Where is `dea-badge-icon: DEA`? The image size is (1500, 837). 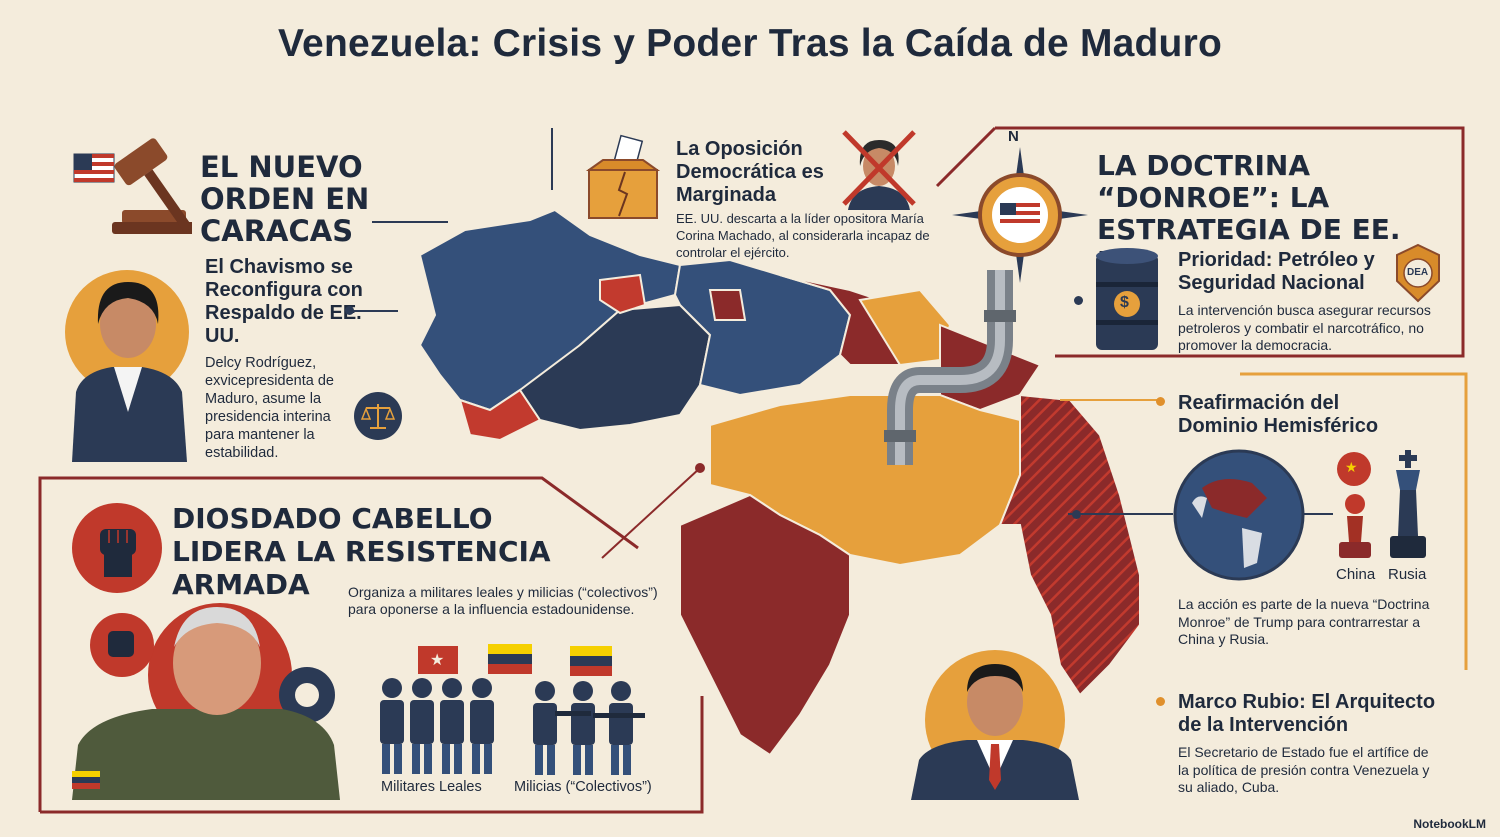
dea-badge-icon: DEA is located at coordinates (1418, 273).